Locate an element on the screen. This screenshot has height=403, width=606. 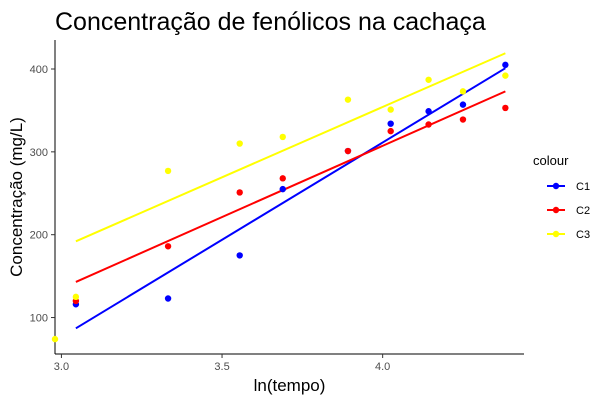
legend-label-c2: C2 is located at coordinates (583, 211).